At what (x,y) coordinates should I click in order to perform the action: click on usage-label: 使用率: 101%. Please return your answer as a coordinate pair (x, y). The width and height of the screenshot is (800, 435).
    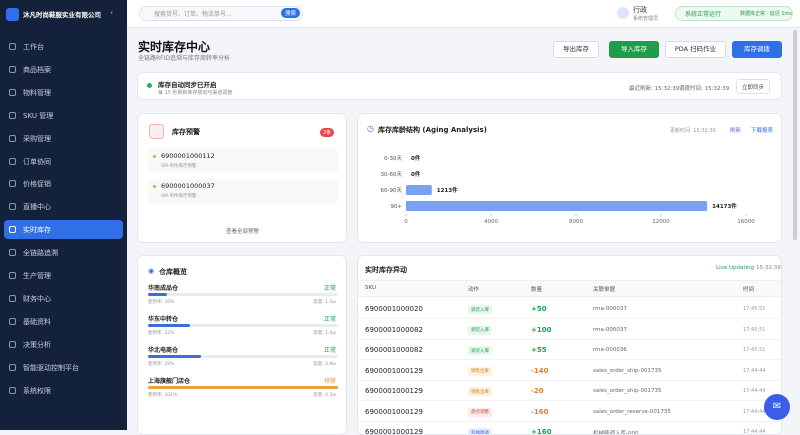
    Looking at the image, I should click on (163, 395).